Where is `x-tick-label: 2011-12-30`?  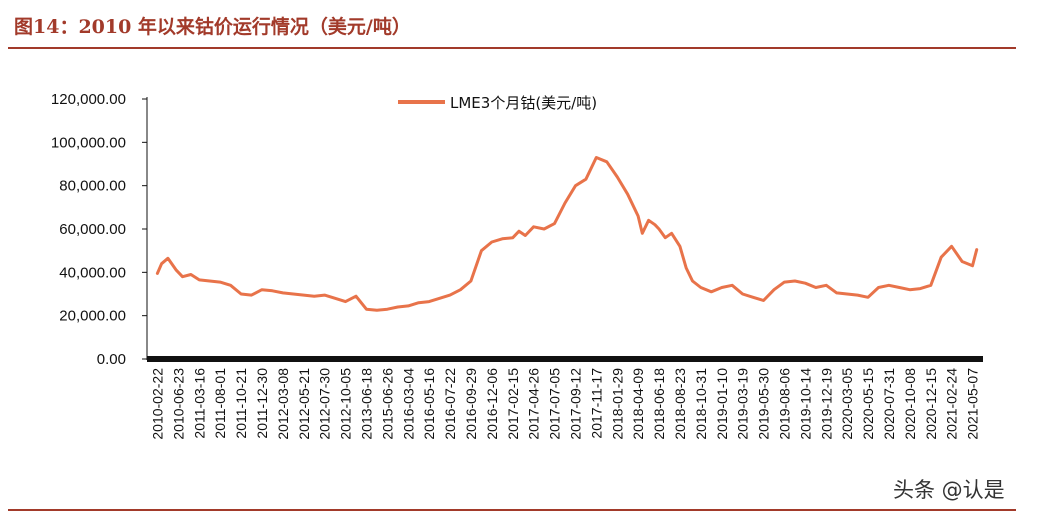
x-tick-label: 2011-12-30 is located at coordinates (262, 403).